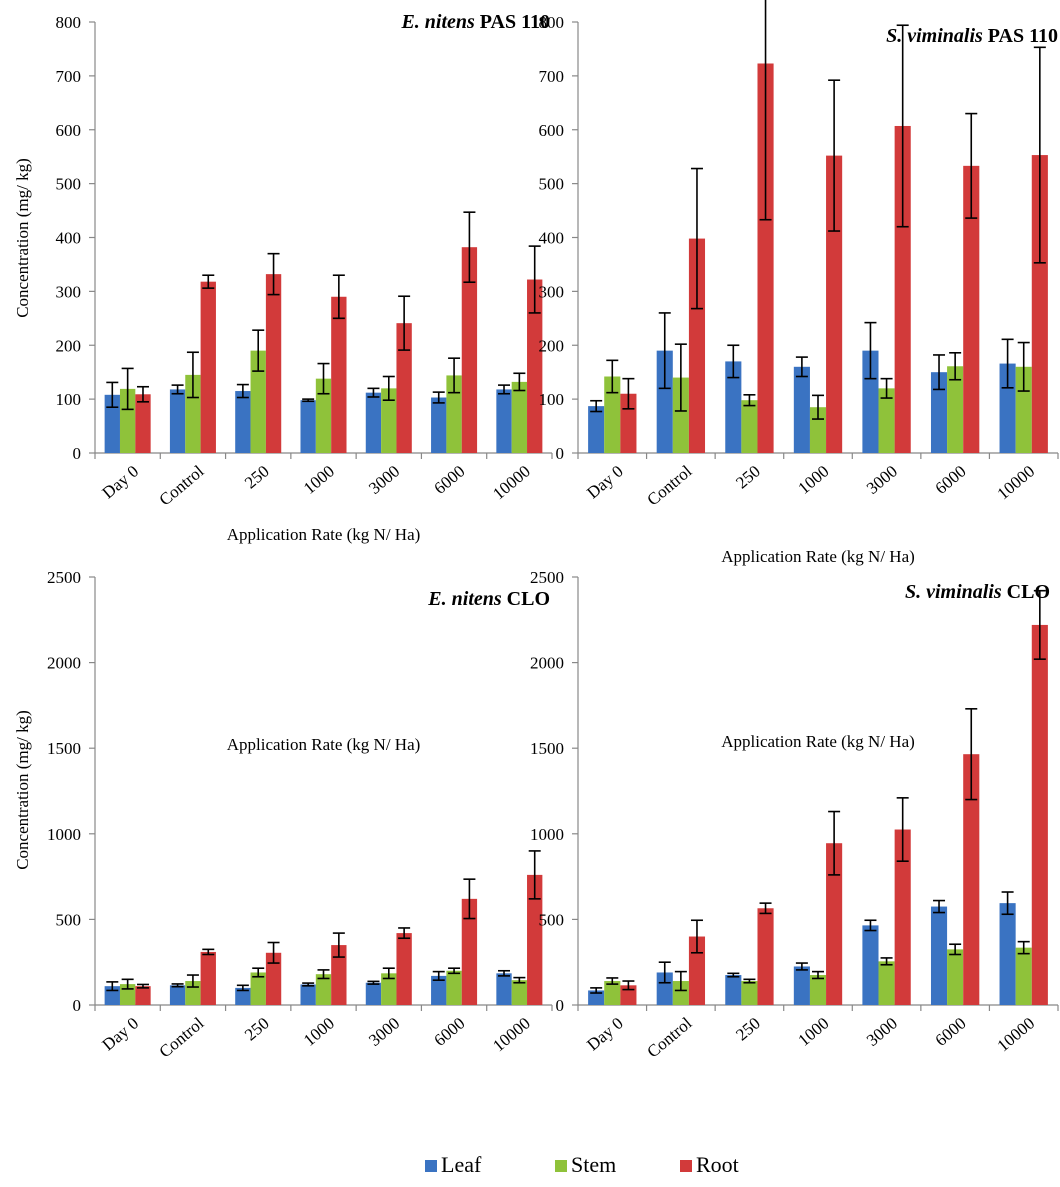  Describe the element at coordinates (69, 291) in the screenshot. I see `y-tick-label: 300` at that location.